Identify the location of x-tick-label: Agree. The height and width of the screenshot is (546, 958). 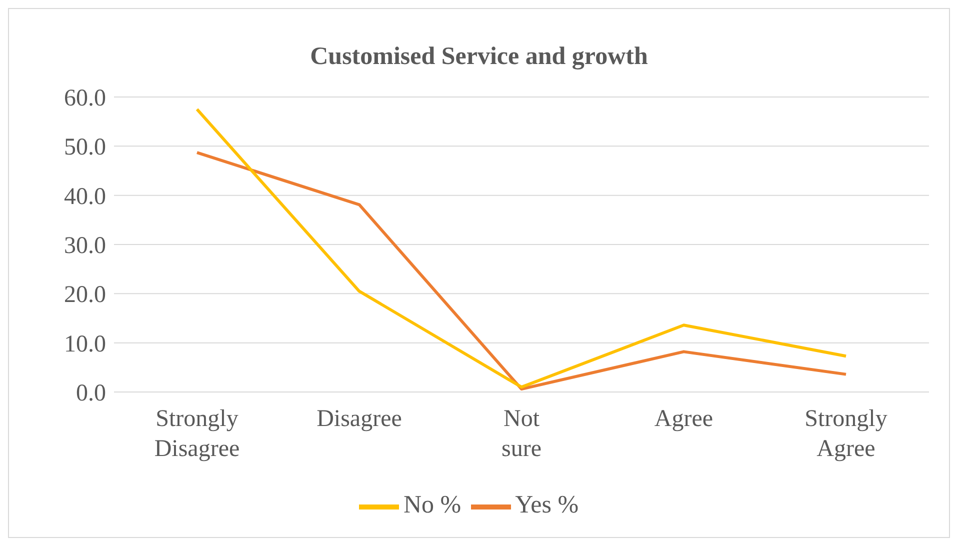
(684, 419).